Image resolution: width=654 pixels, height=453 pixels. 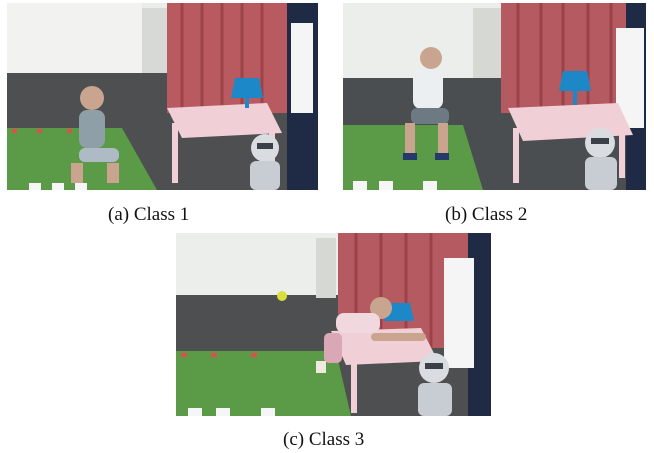 What do you see at coordinates (227, 58) in the screenshot?
I see `curtain` at bounding box center [227, 58].